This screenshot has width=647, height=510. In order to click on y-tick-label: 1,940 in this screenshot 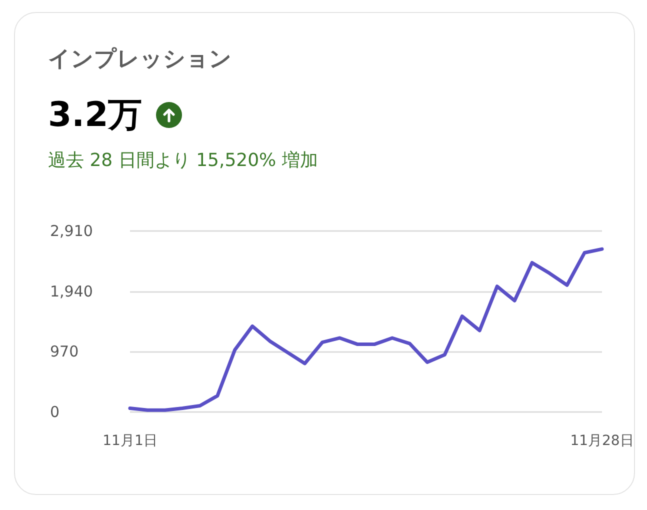, I will do `click(71, 291)`.